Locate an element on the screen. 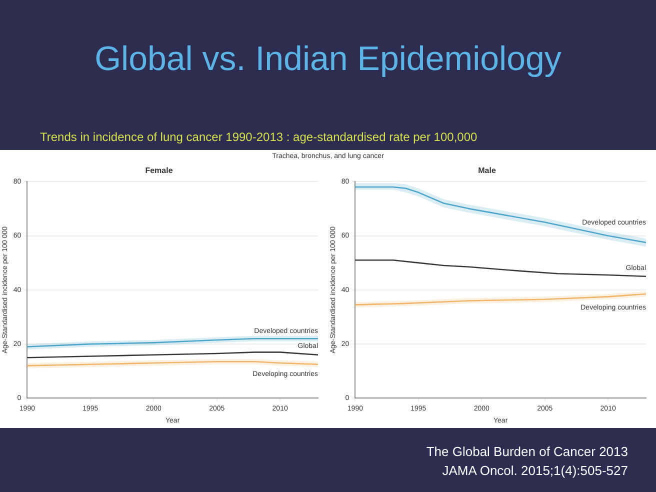 The image size is (656, 492). text: The Global Burden of Cancer 2013 is located at coordinates (527, 452).